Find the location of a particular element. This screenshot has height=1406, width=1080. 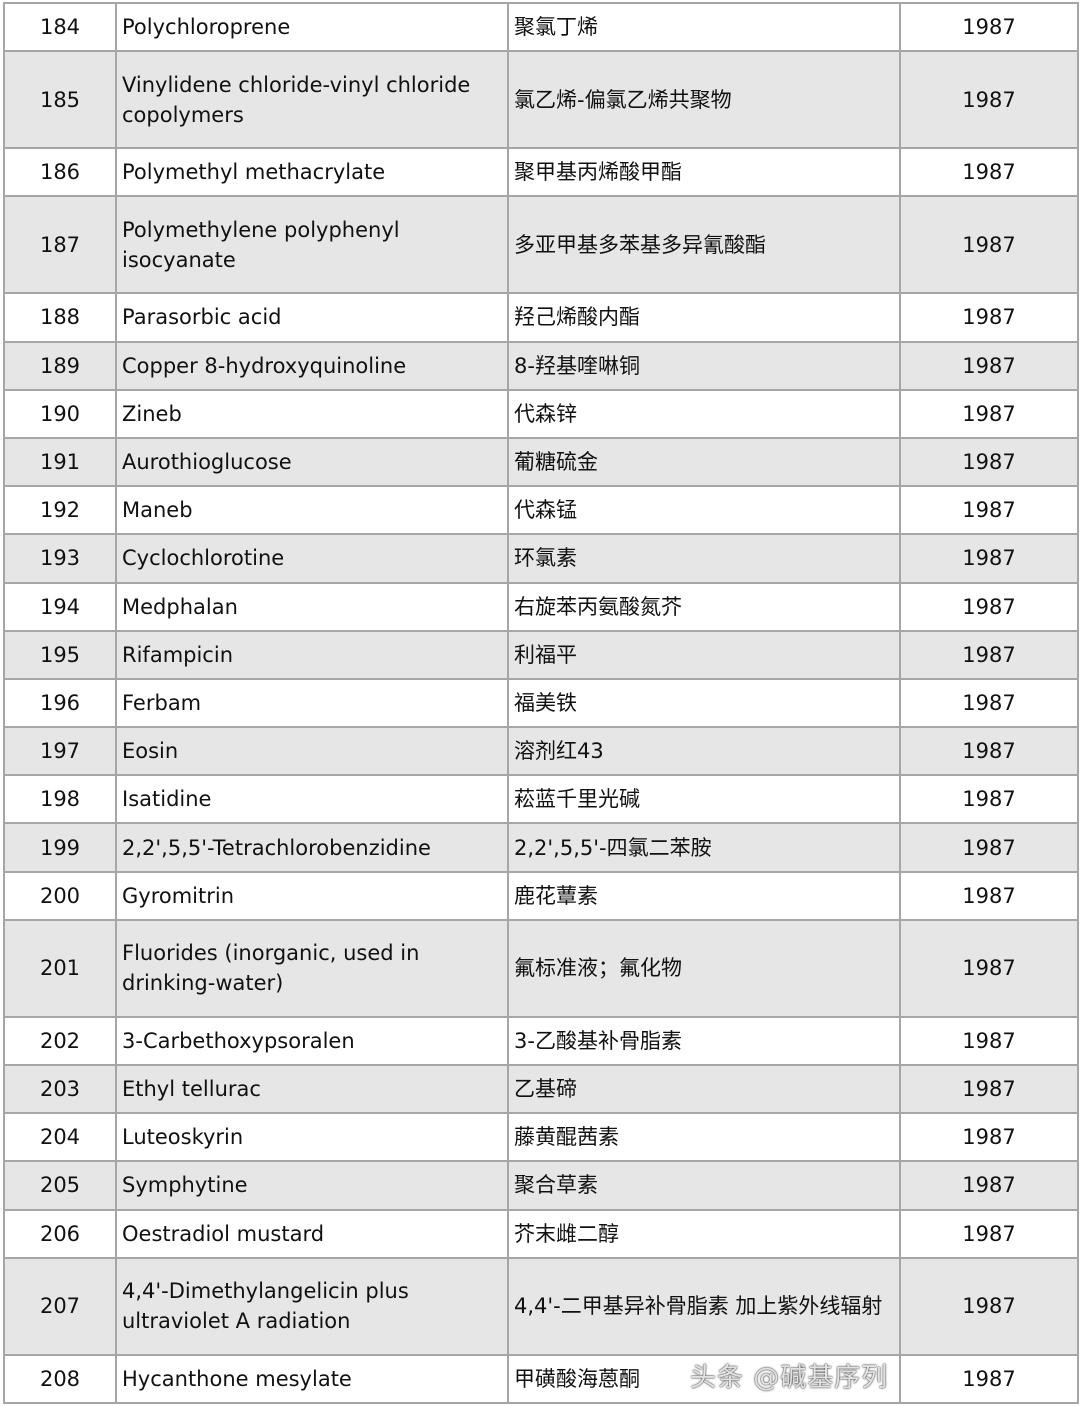

table-row: 196 Ferbam 福美铁 1987 is located at coordinates (541, 703).